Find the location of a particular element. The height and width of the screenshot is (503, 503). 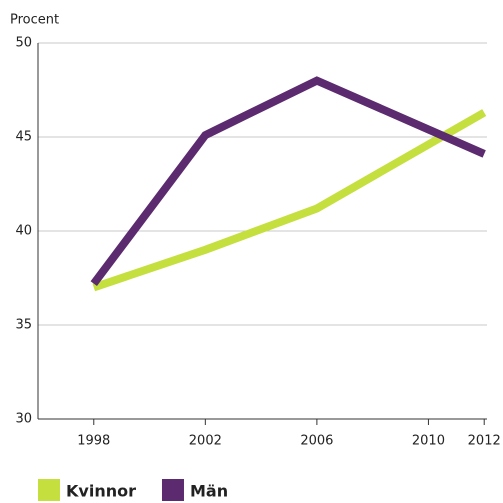

x-tick-label: 2002 is located at coordinates (205, 441).